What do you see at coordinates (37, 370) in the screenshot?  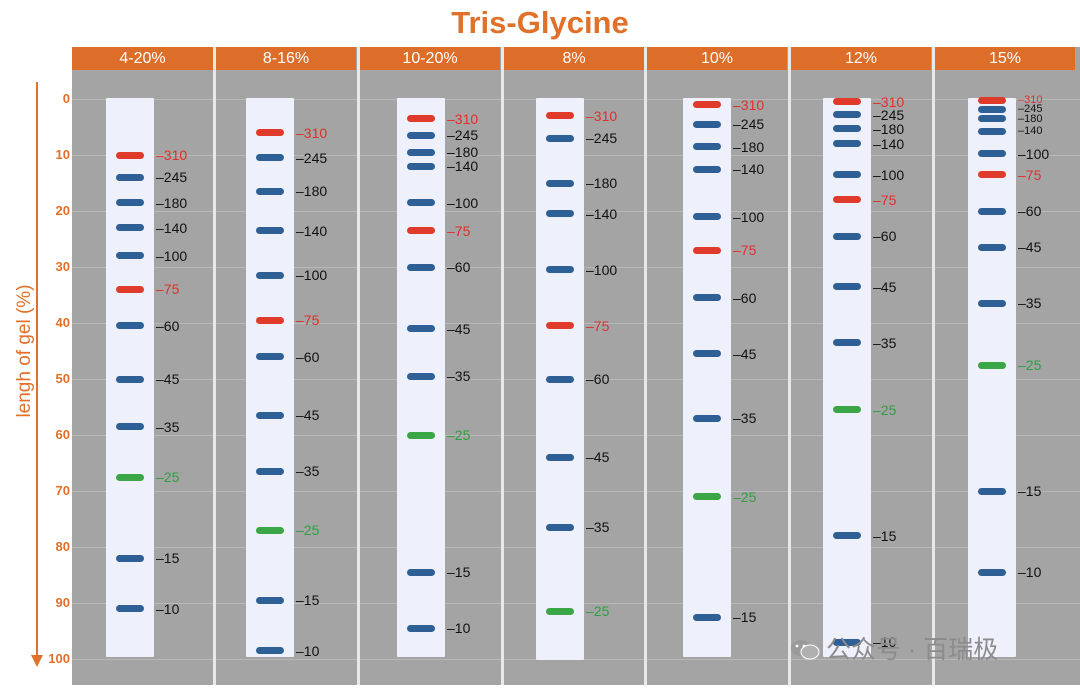 I see `y-axis-line` at bounding box center [37, 370].